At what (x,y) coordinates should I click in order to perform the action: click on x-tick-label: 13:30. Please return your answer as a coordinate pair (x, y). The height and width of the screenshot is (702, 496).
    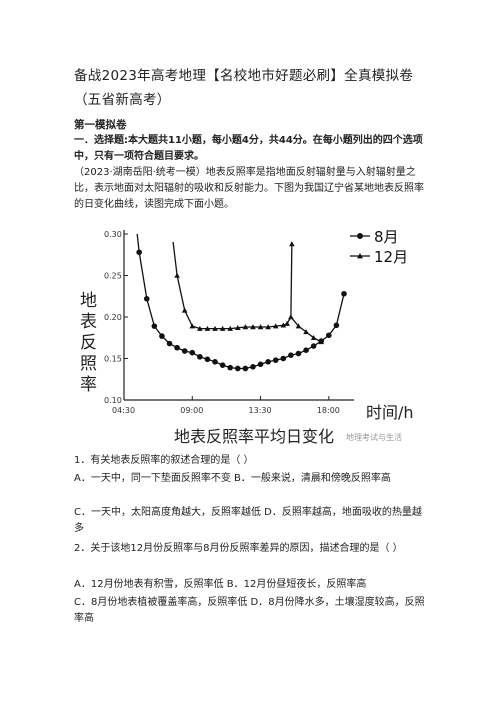
    Looking at the image, I should click on (260, 410).